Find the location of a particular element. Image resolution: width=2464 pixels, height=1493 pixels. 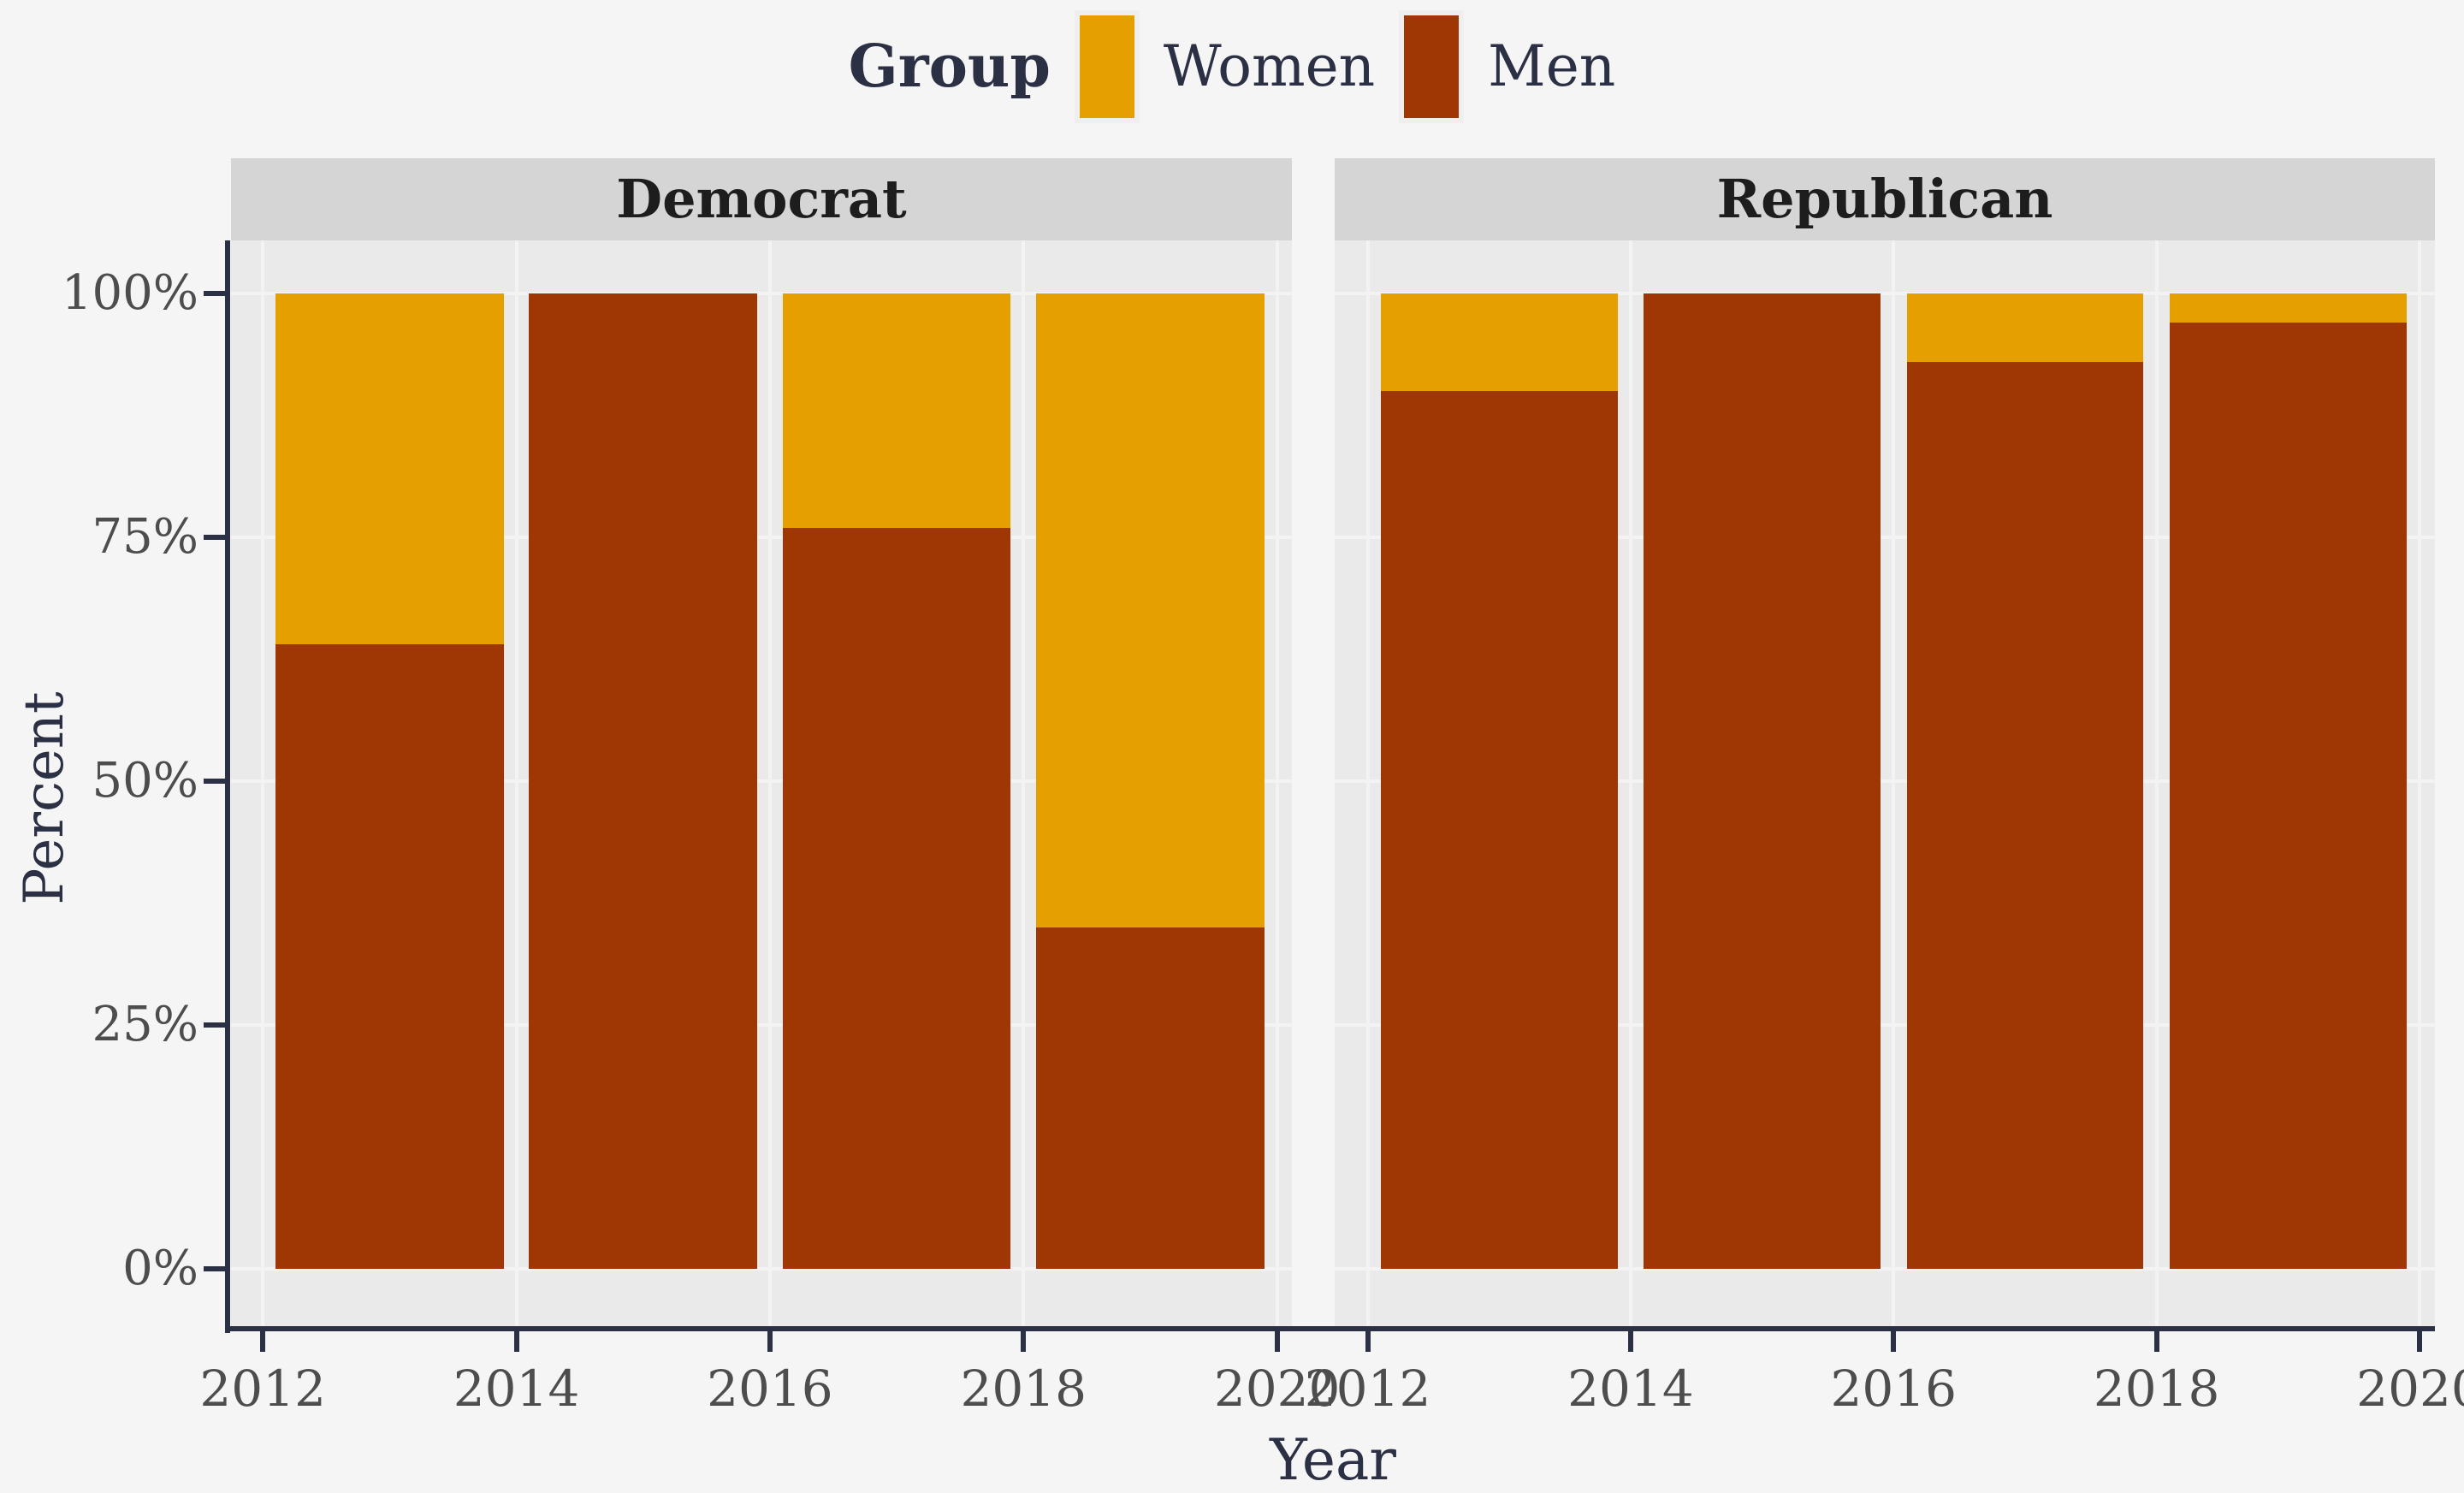

facet-strip-republican: Republican is located at coordinates (1885, 199).